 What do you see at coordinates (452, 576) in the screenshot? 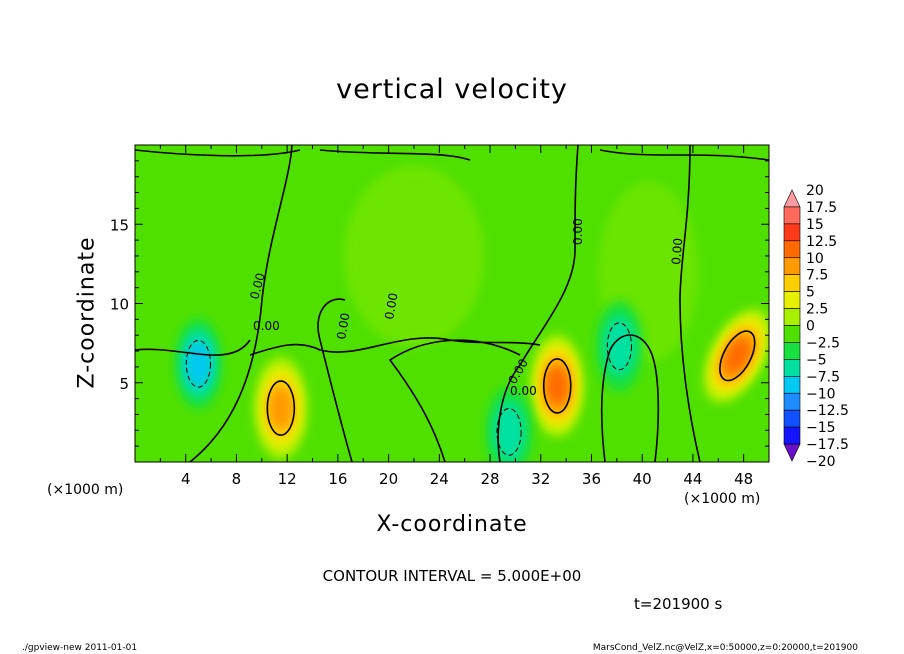
I see `contour-interval-label: CONTOUR INTERVAL = 5.000E+00` at bounding box center [452, 576].